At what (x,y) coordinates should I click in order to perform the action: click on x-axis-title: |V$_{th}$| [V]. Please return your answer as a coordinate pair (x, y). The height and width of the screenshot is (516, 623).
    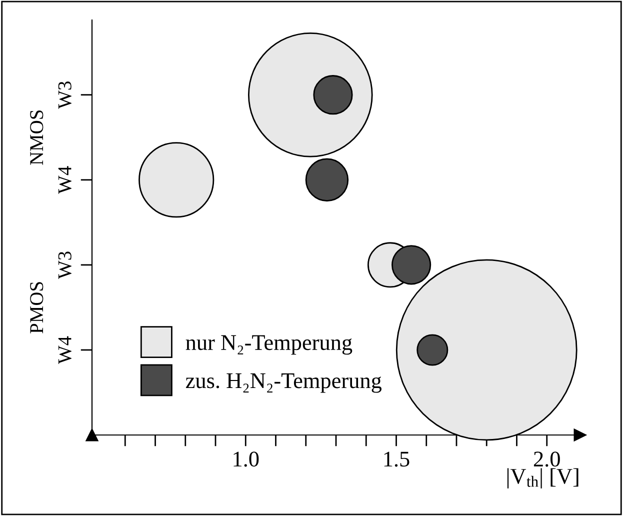
    Looking at the image, I should click on (542, 478).